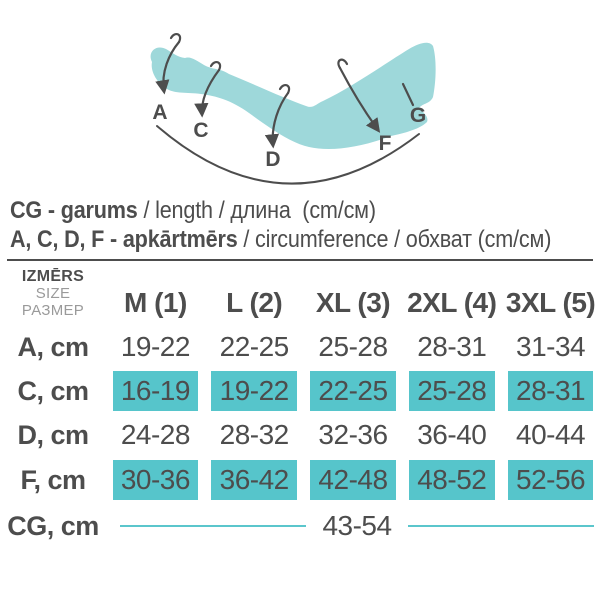 This screenshot has height=600, width=600. I want to click on table-row-c: C, cm 16-19 19-22 22-25 25-28 28-31, so click(300, 391).